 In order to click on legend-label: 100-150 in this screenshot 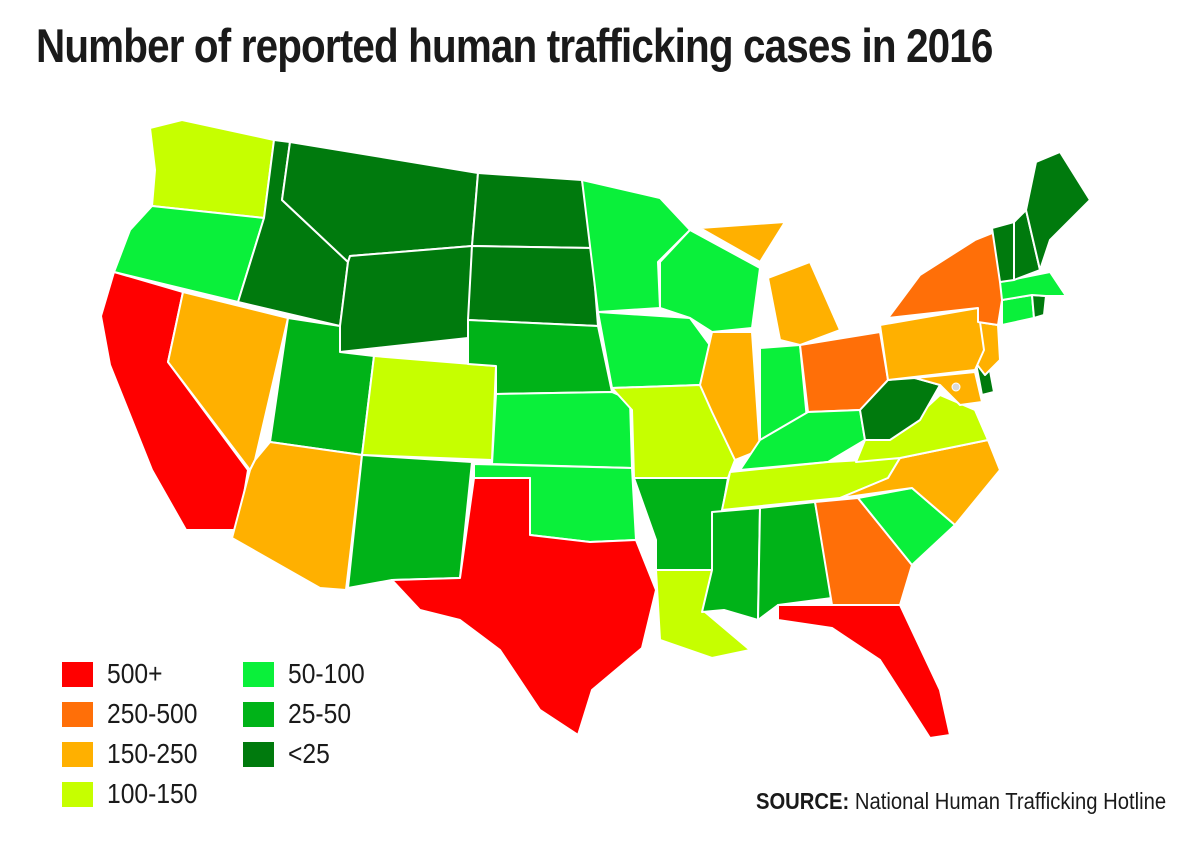, I will do `click(152, 793)`.